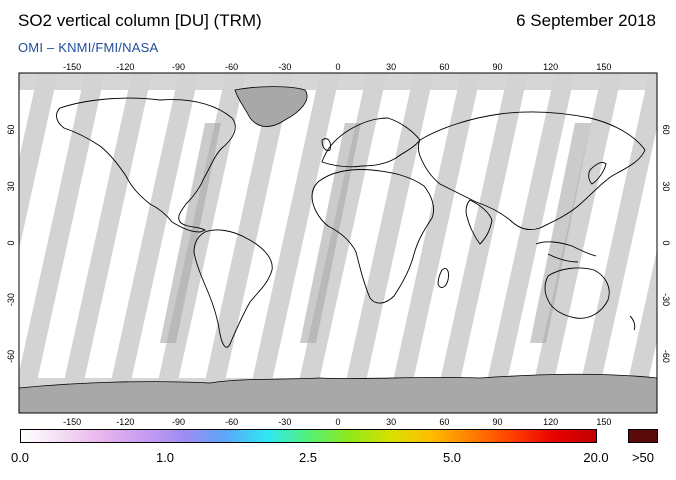 The width and height of the screenshot is (676, 480). Describe the element at coordinates (308, 436) in the screenshot. I see `so2-colorbar` at that location.